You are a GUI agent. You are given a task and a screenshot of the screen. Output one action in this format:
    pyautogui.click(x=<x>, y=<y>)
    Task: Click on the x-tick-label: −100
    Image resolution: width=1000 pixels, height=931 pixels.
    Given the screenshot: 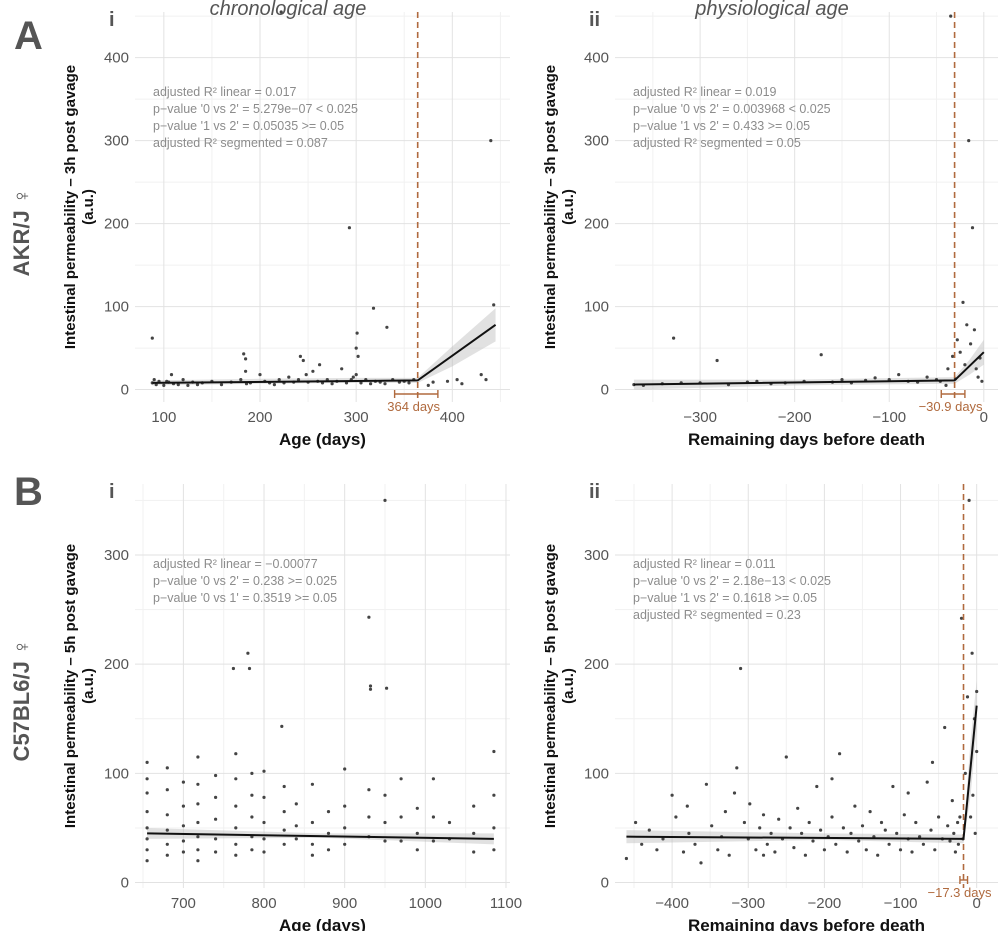 What is the action you would take?
    pyautogui.click(x=901, y=903)
    